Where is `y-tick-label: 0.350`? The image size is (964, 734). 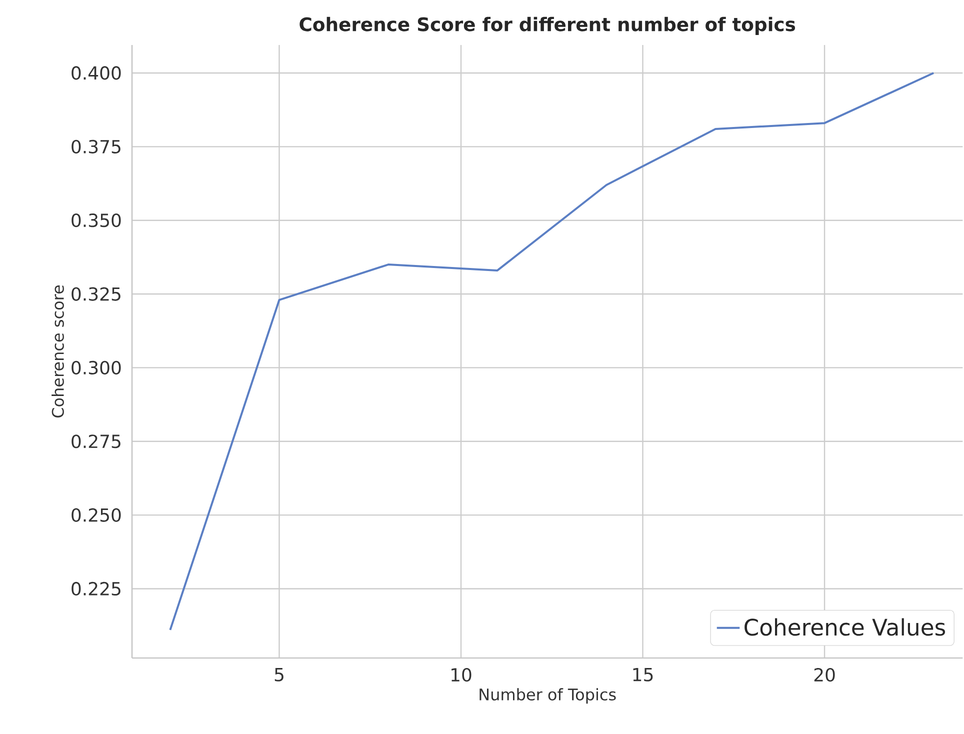 y-tick-label: 0.350 is located at coordinates (96, 221).